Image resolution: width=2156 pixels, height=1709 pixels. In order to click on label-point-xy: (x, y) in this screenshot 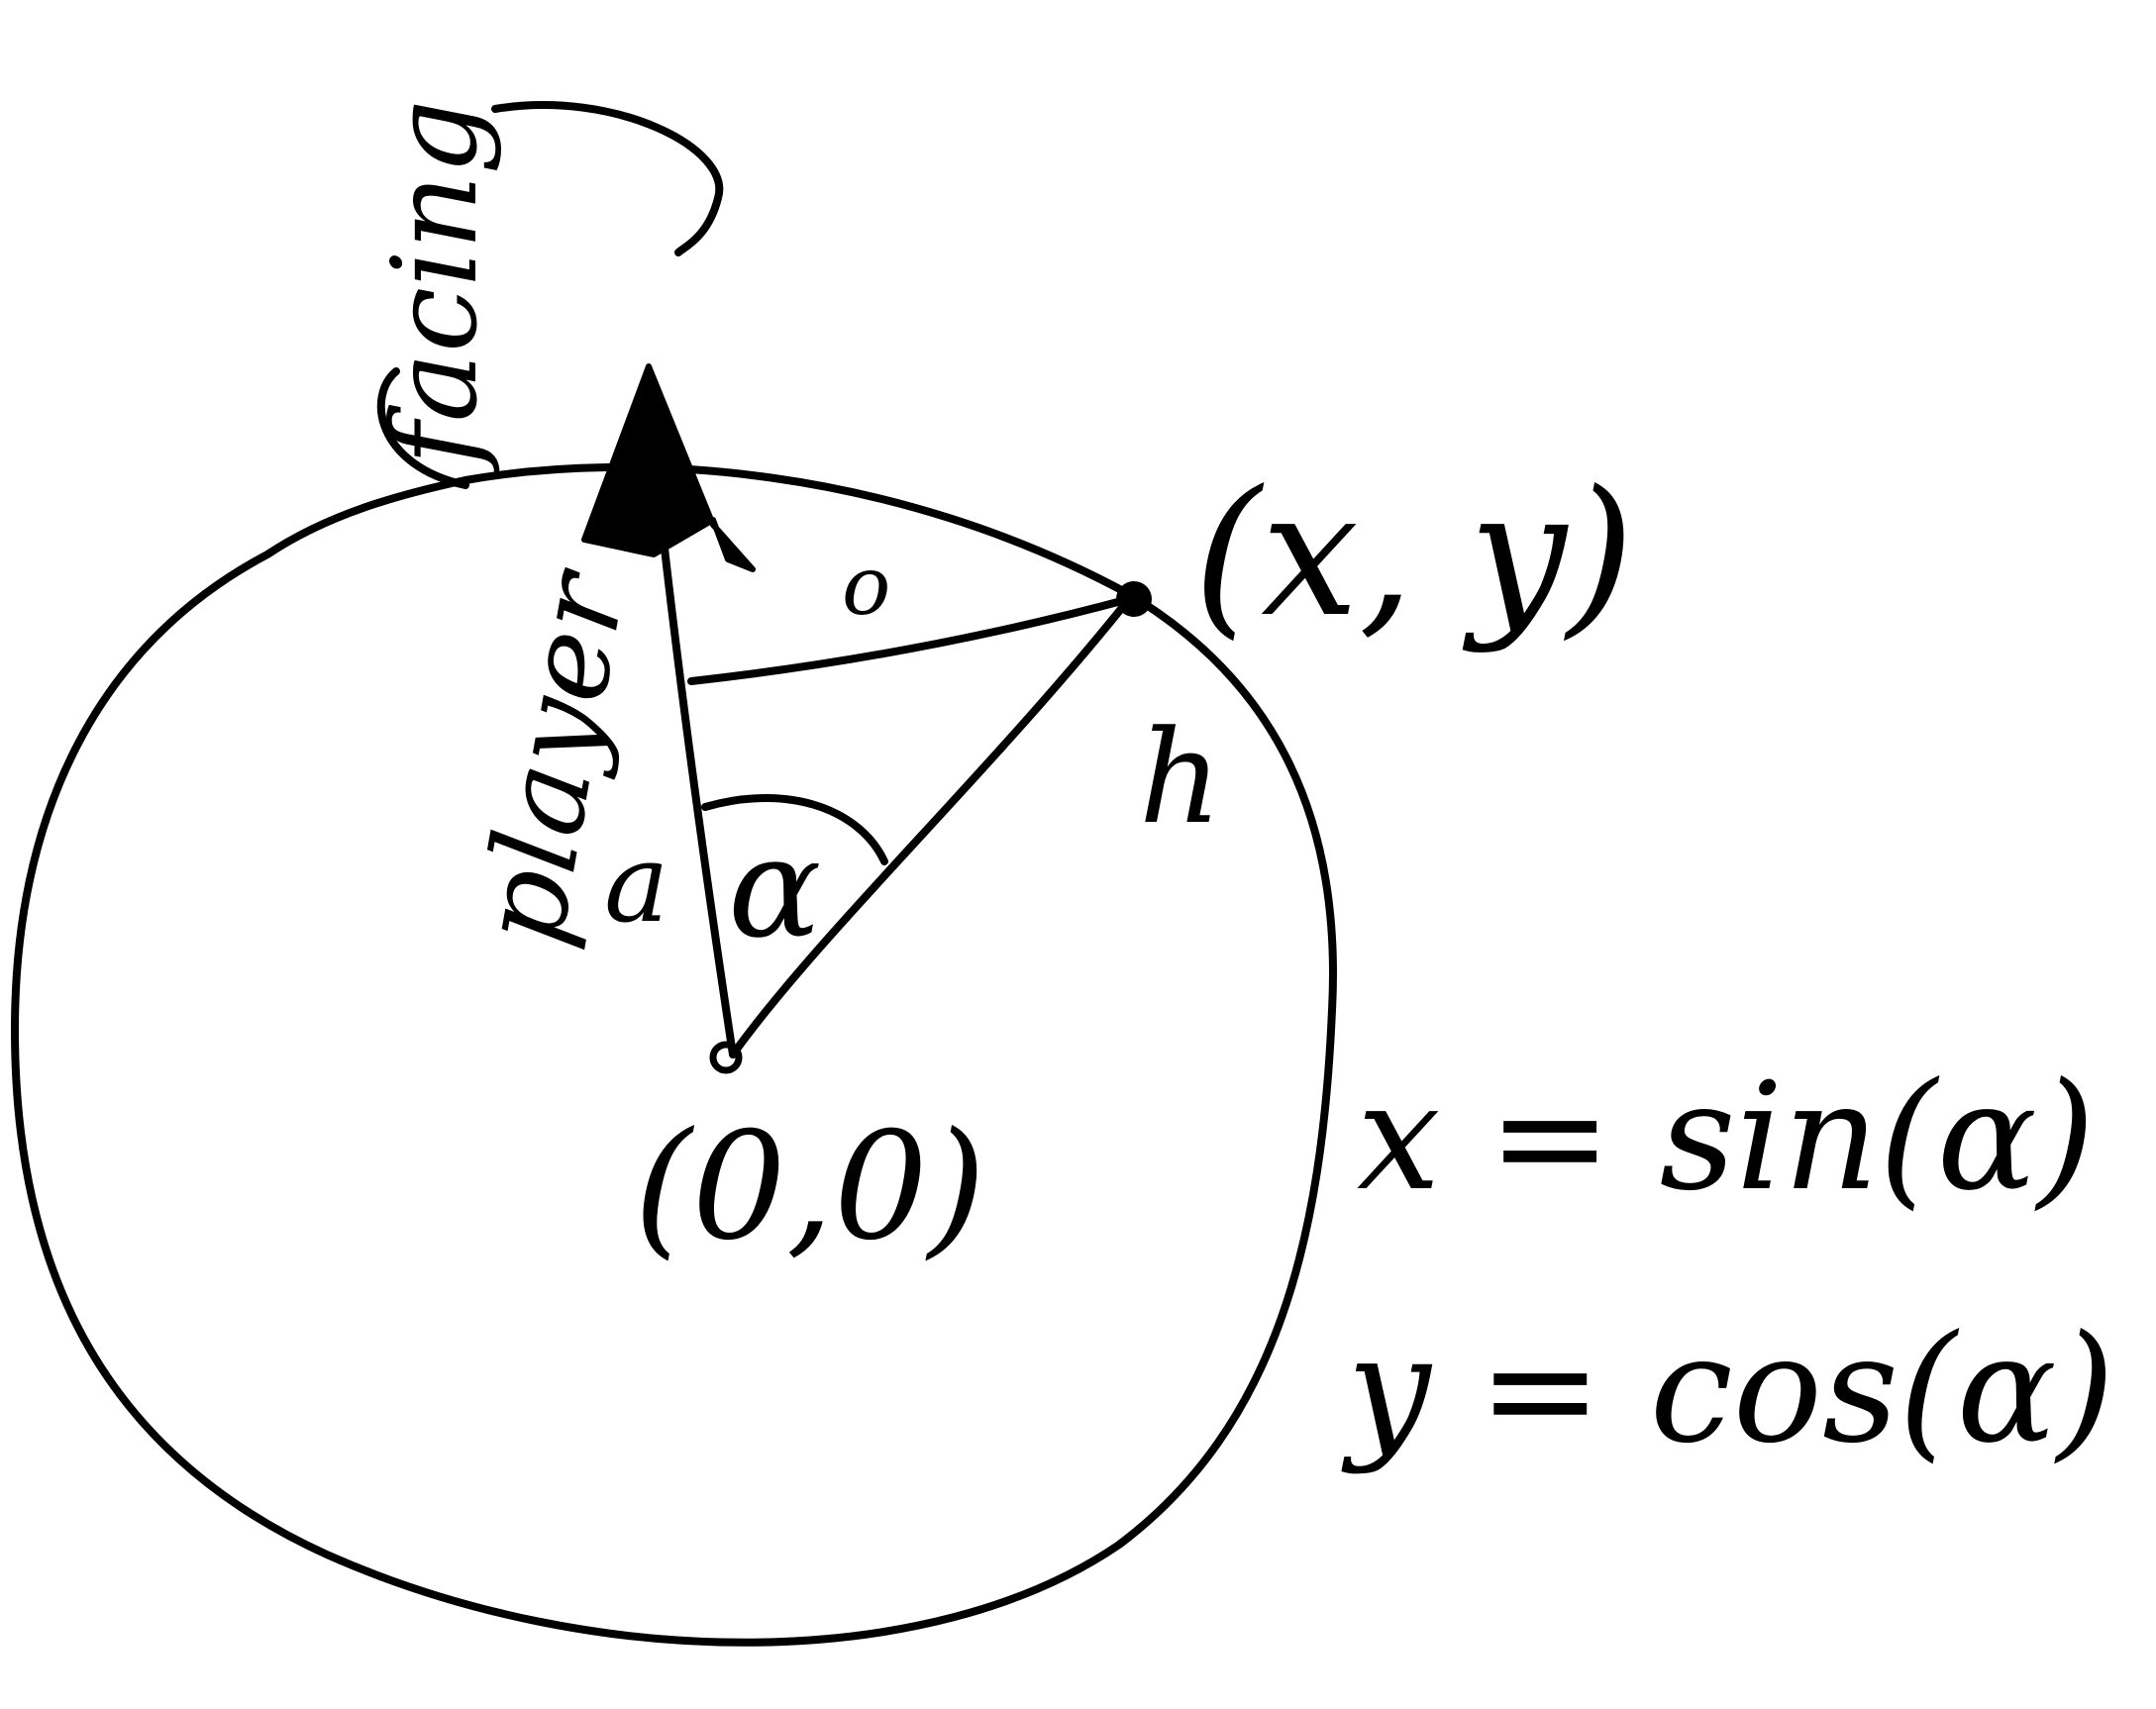, I will do `click(1414, 554)`.